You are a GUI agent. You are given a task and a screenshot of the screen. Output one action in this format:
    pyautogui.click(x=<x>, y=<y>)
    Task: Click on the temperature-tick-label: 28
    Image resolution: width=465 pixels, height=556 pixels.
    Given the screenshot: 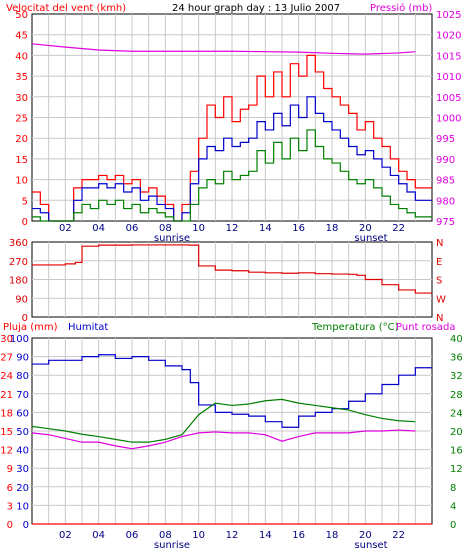 What is the action you would take?
    pyautogui.click(x=456, y=395)
    